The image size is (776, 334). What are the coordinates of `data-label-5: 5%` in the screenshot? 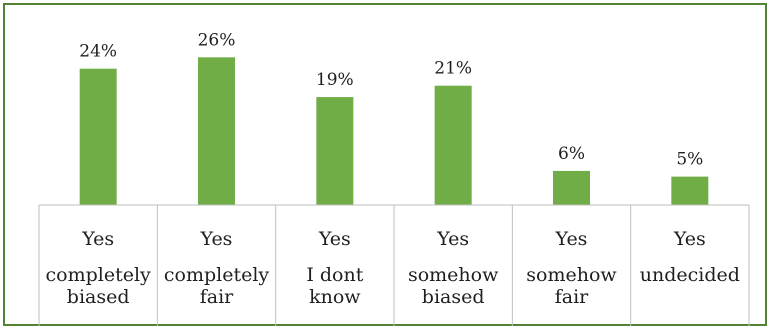 It's located at (689, 160).